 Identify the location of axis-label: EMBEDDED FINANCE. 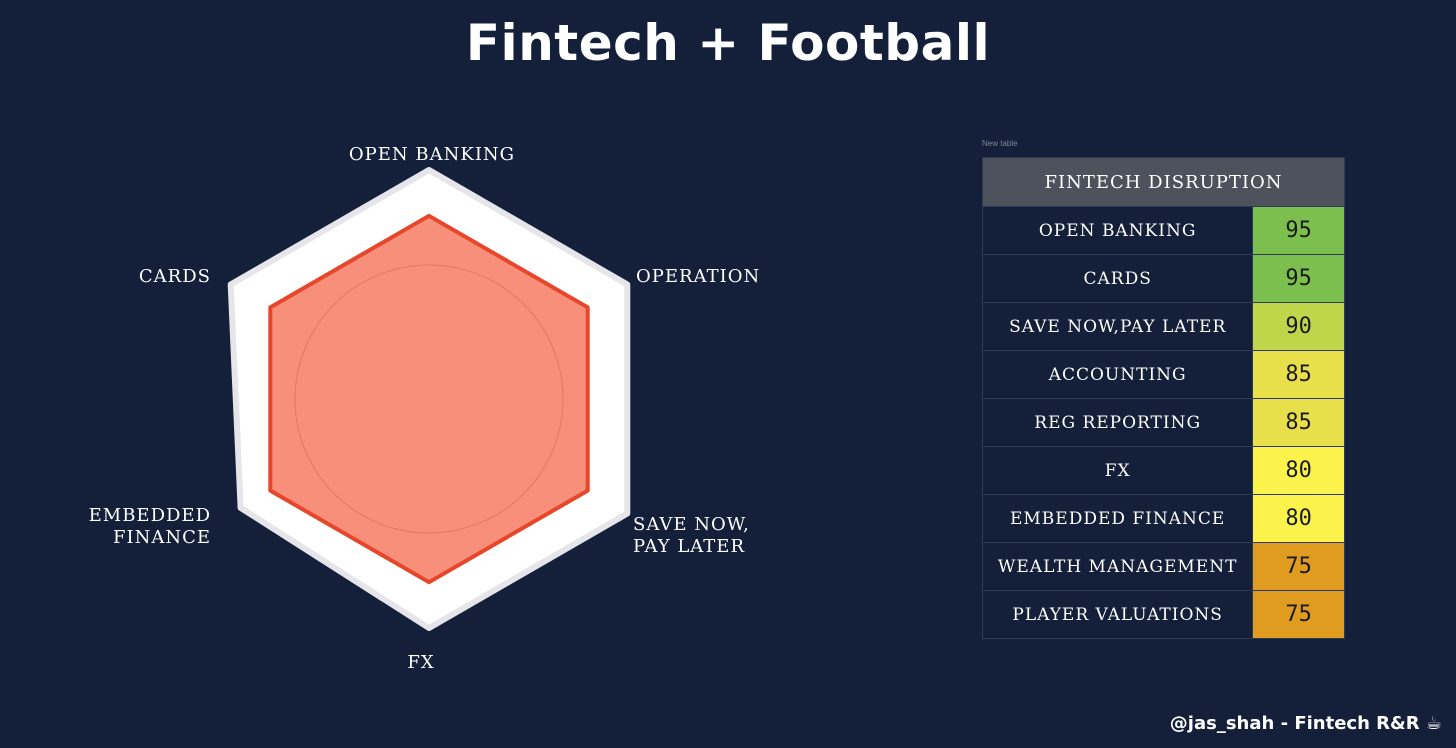
(150, 526).